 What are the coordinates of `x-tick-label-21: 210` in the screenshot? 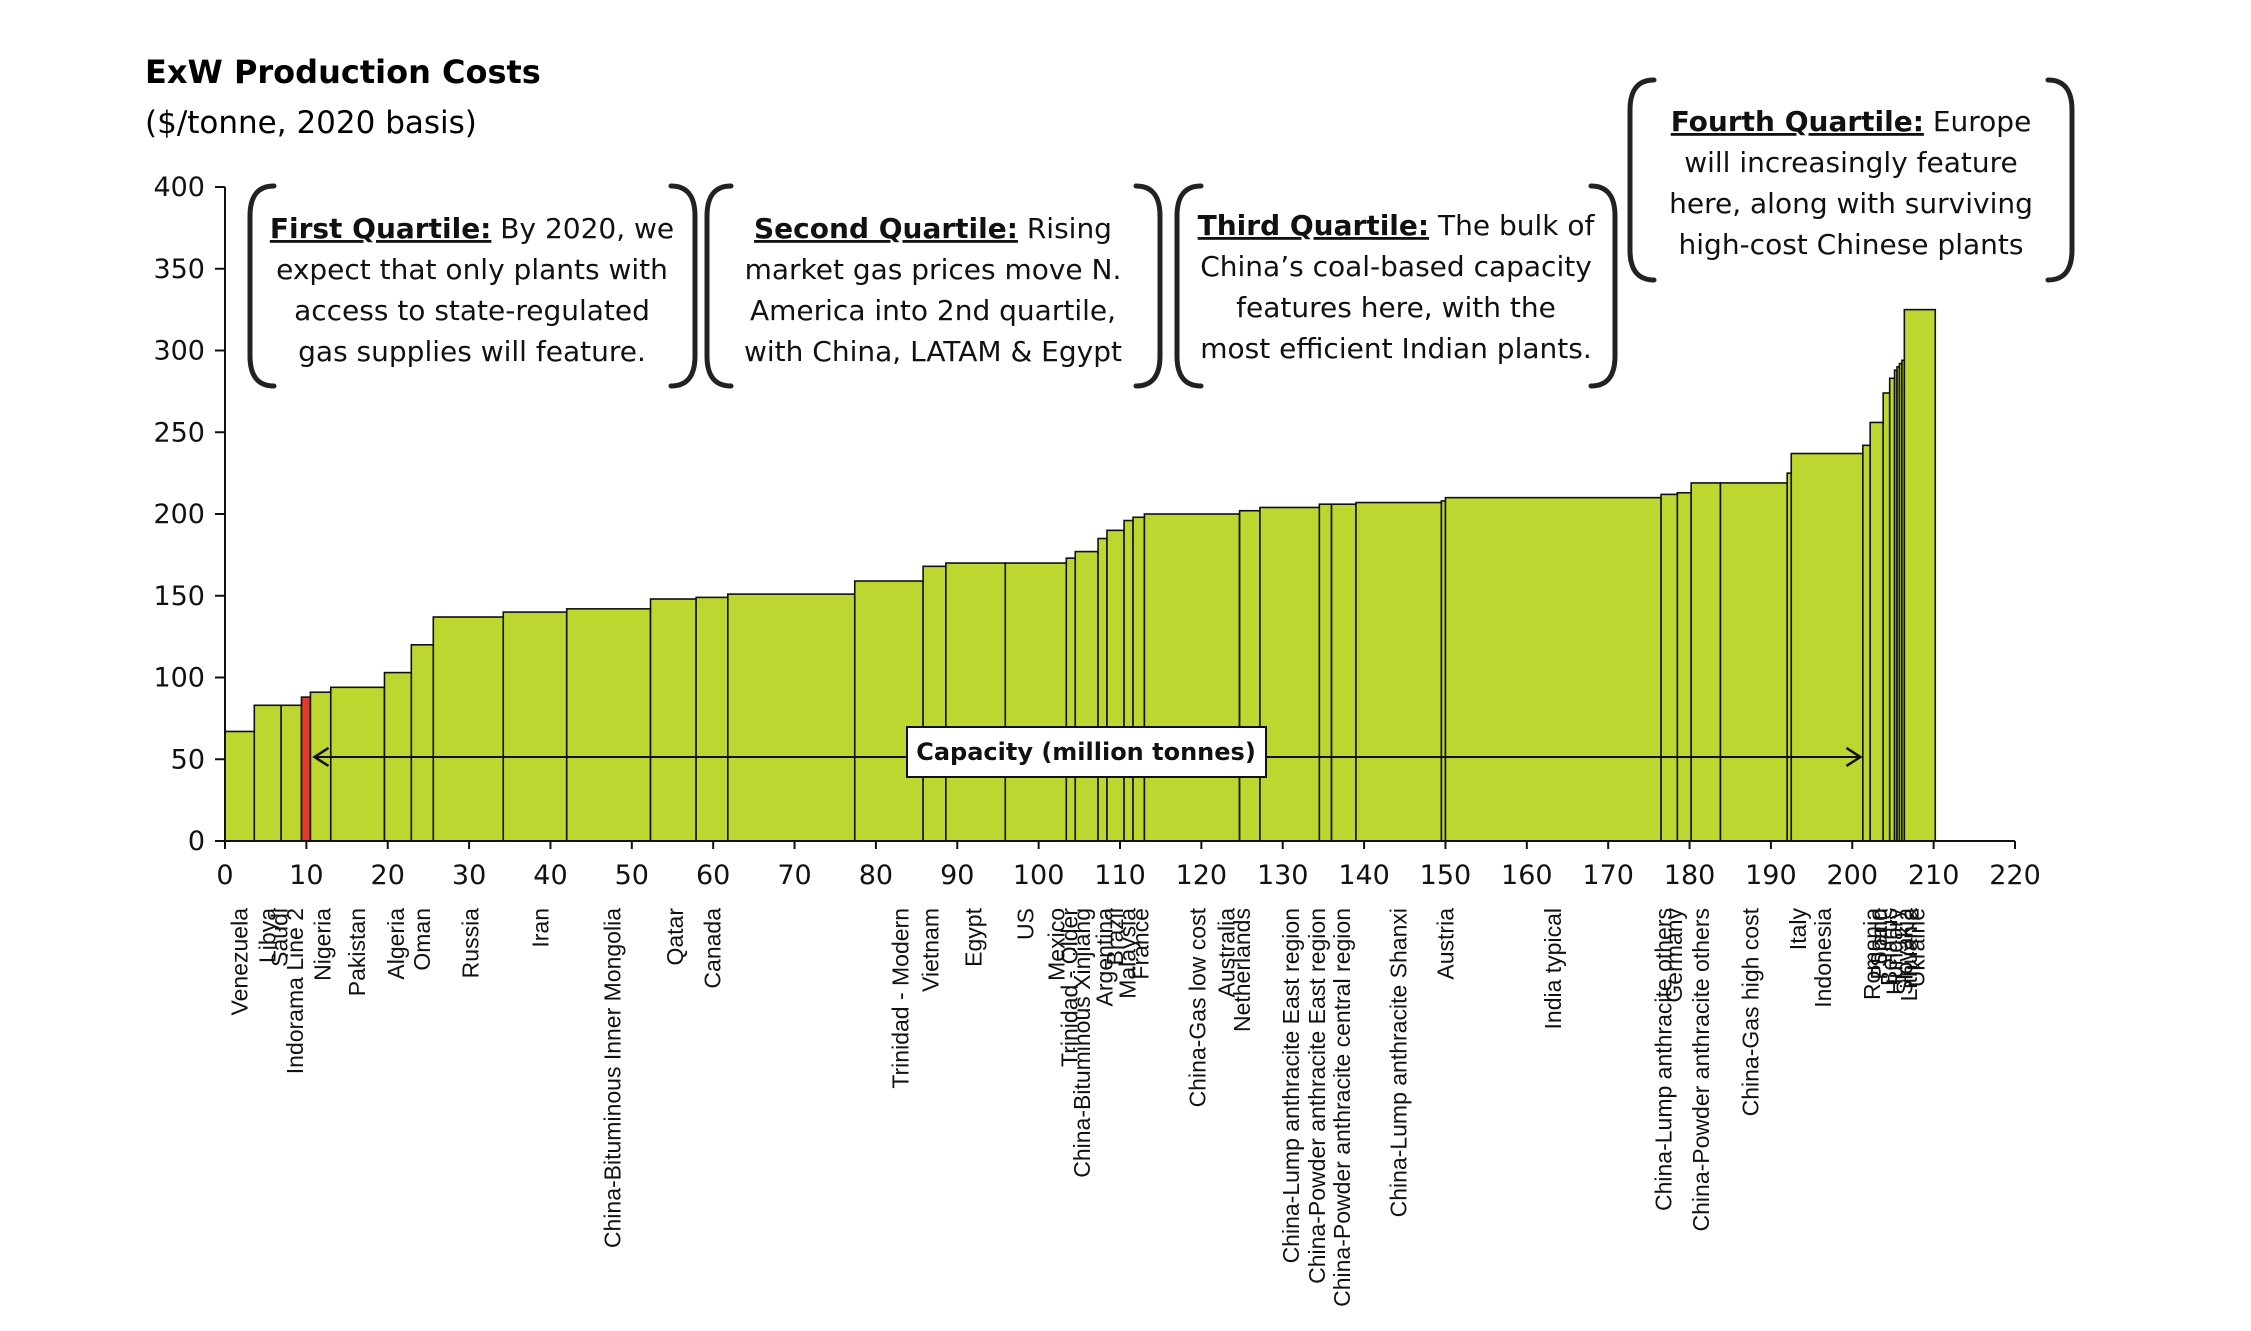 It's located at (1934, 875).